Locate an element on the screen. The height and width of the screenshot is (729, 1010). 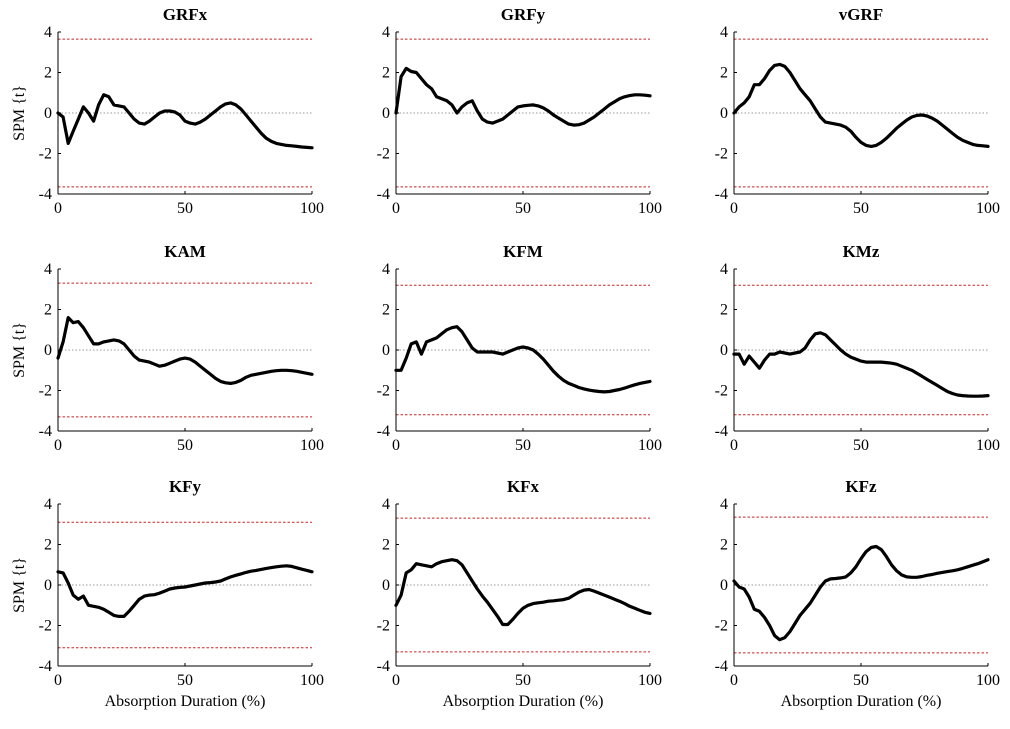
panel-title: KFx is located at coordinates (523, 486).